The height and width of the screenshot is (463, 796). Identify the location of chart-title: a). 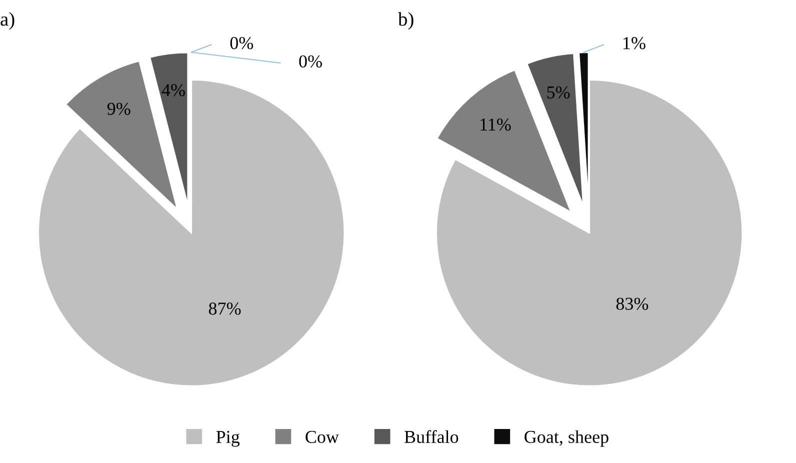
(7, 21).